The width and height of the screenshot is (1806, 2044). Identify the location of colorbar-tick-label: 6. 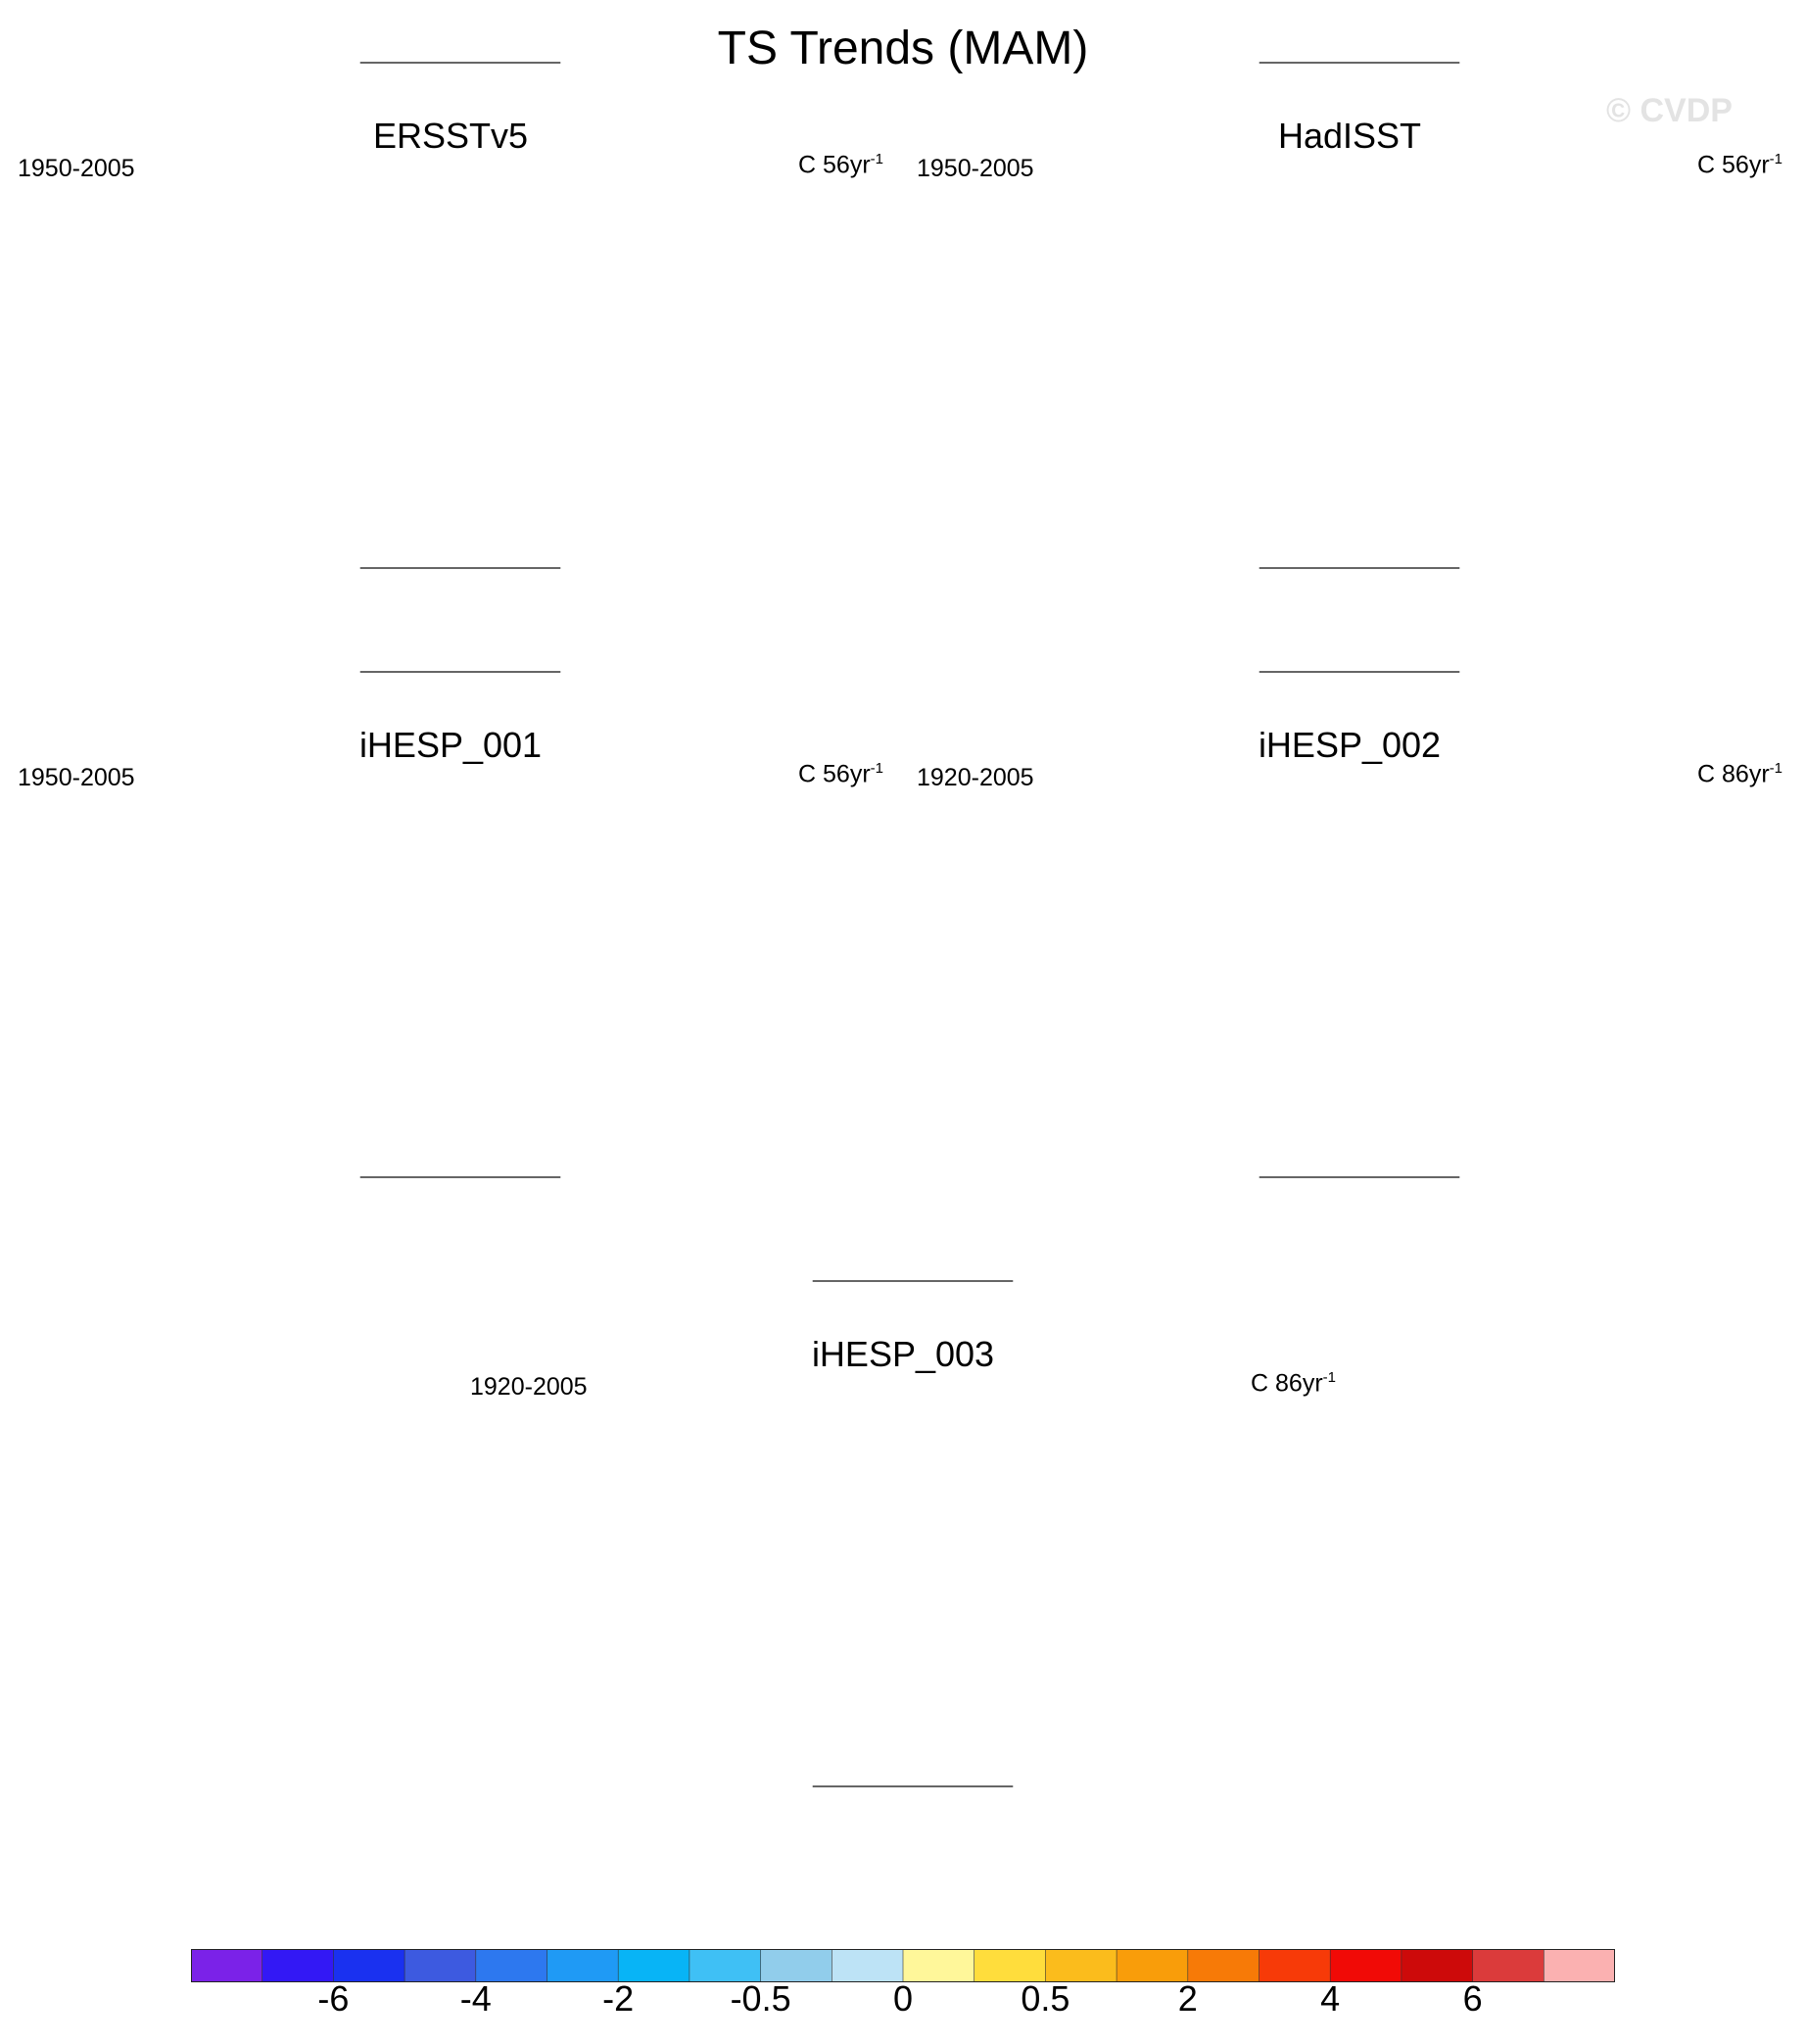
(1473, 1998).